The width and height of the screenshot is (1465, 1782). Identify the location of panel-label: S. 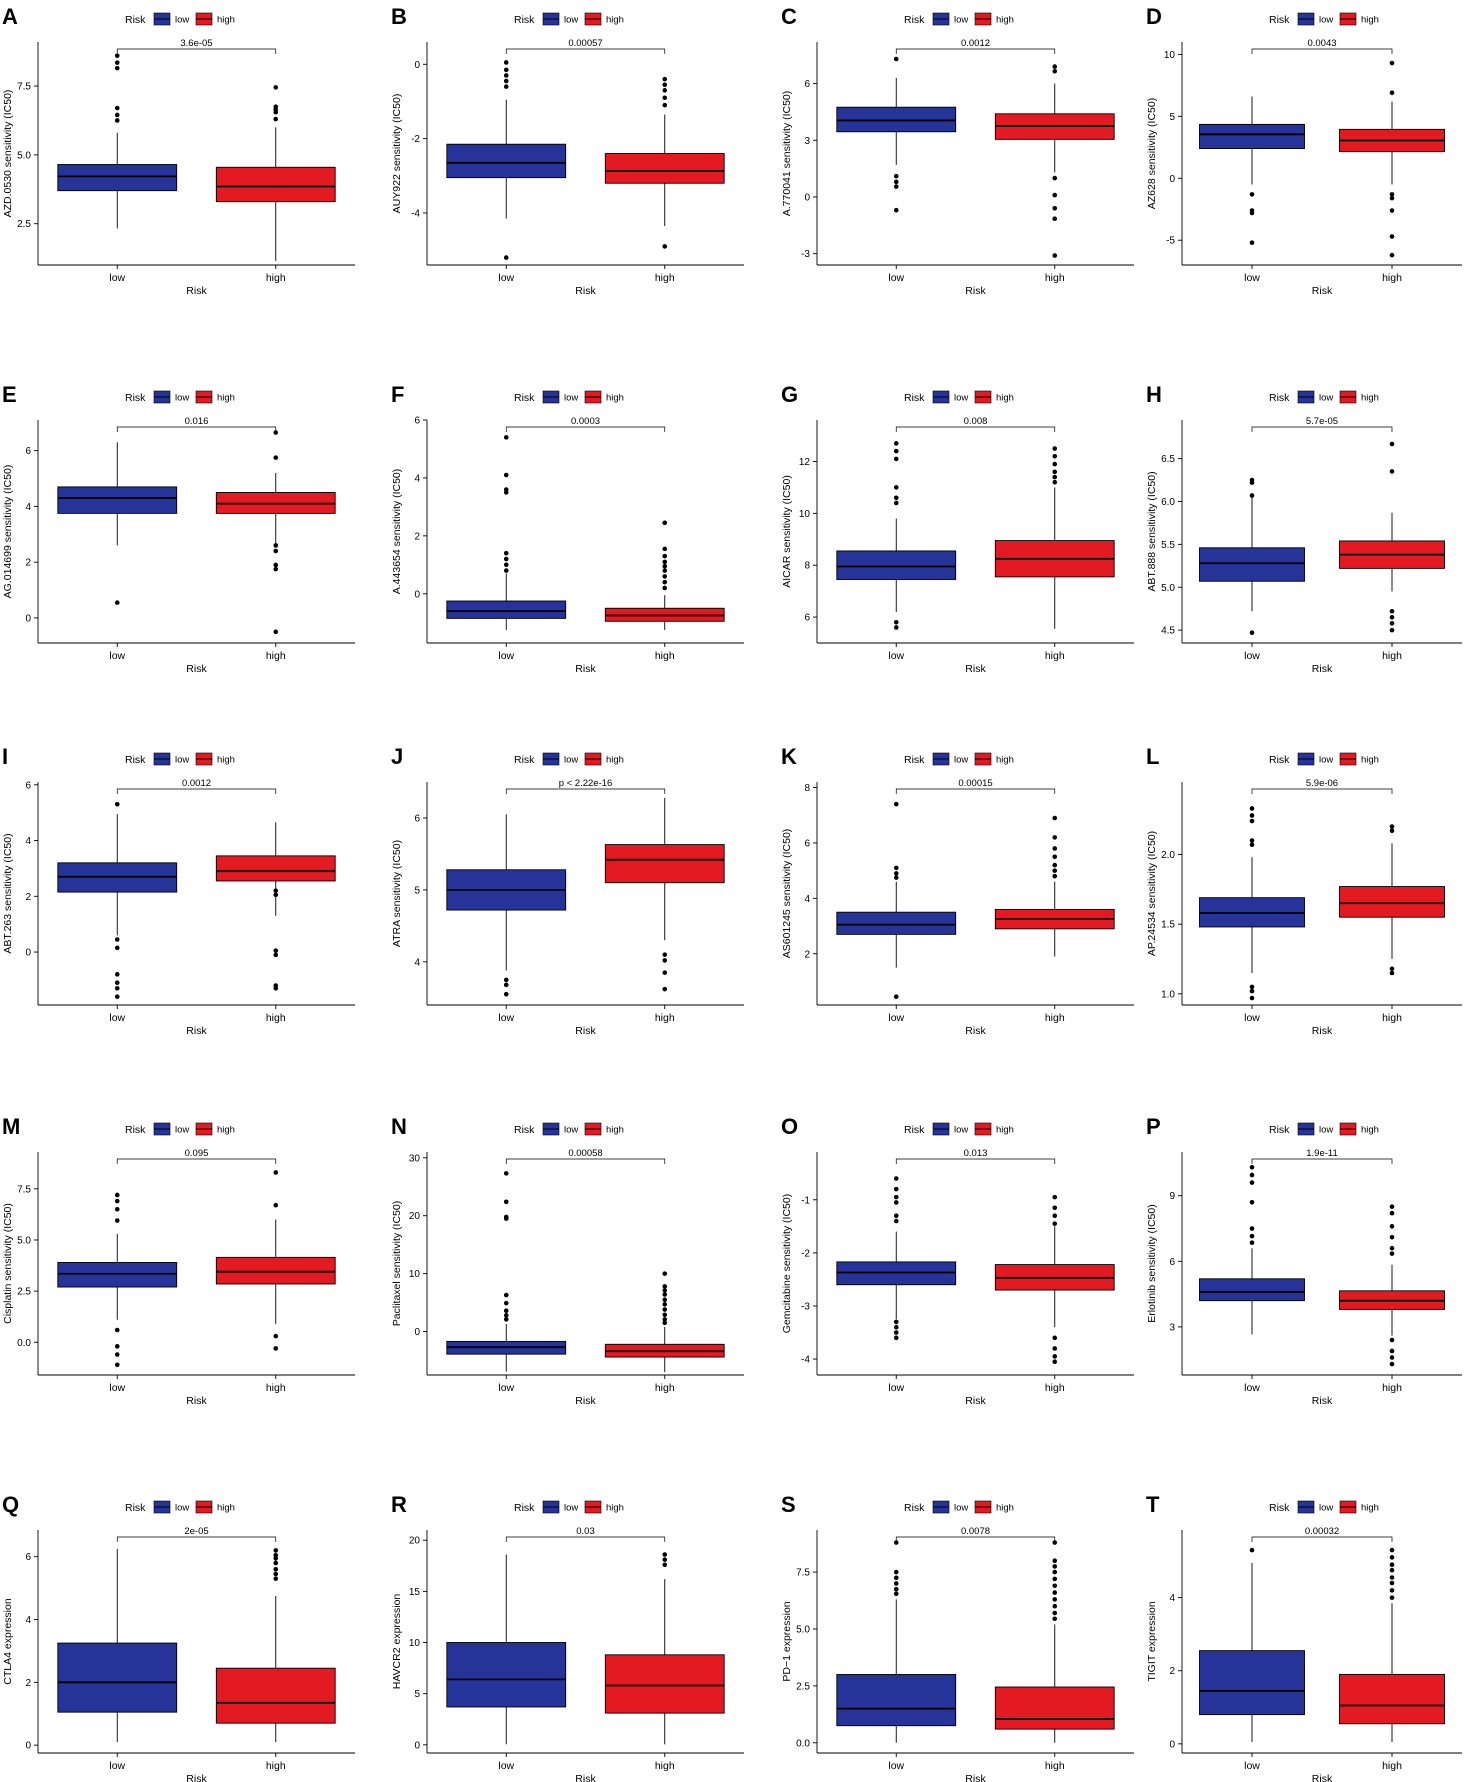
(788, 1504).